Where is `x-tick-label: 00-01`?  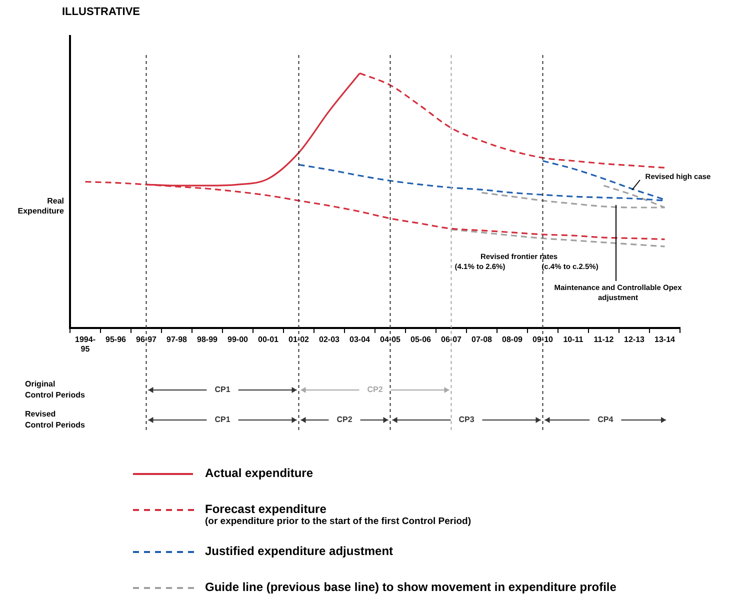 x-tick-label: 00-01 is located at coordinates (269, 339).